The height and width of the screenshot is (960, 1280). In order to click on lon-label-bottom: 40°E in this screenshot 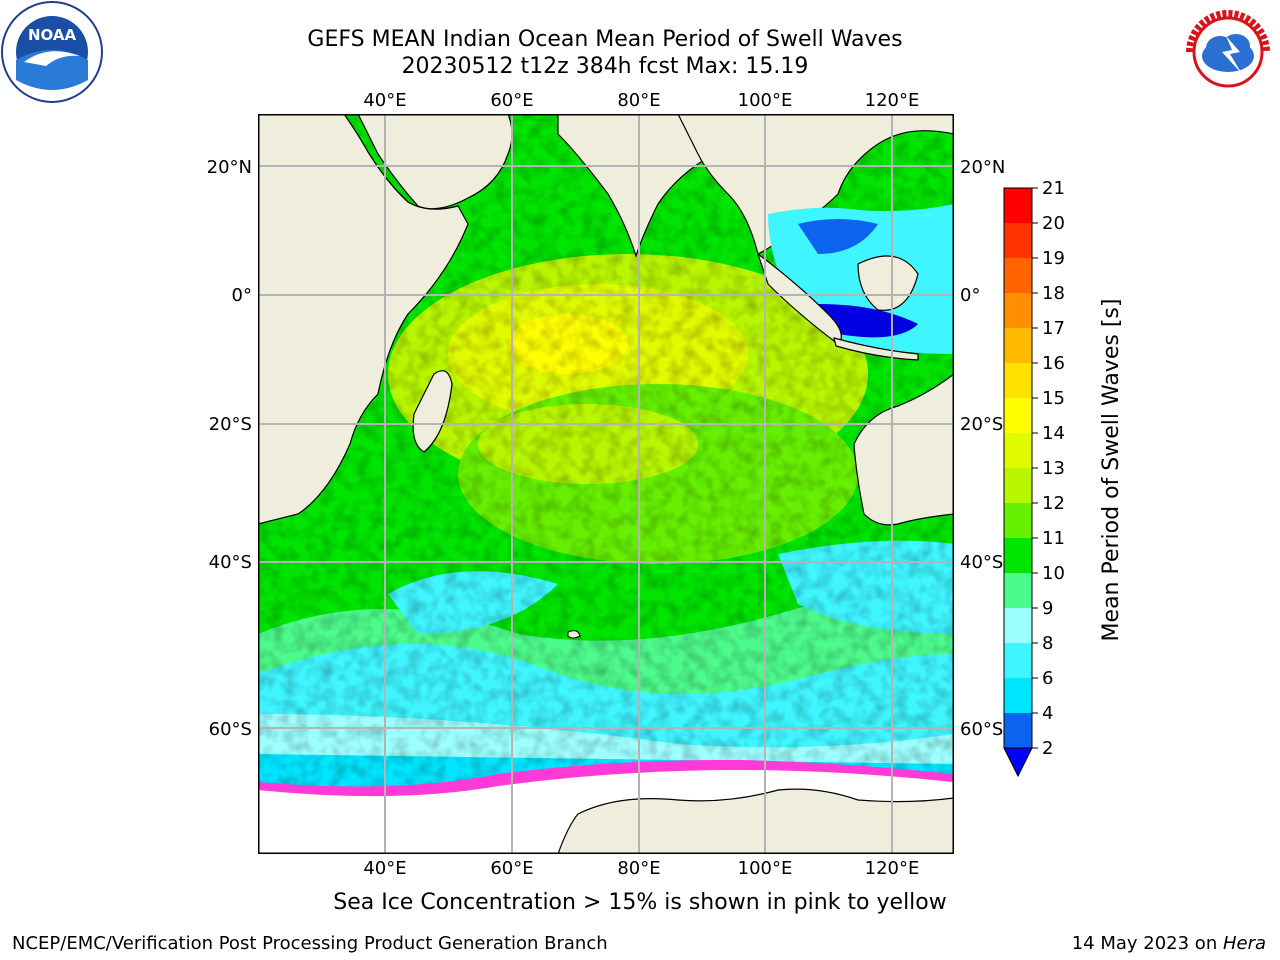, I will do `click(384, 868)`.